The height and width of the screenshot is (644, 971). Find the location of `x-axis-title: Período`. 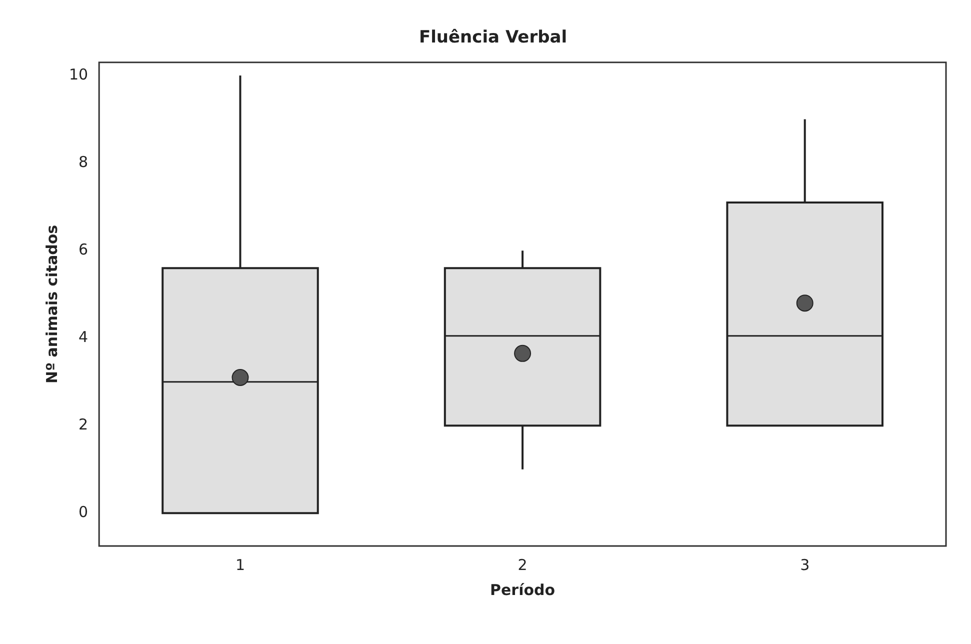

x-axis-title: Período is located at coordinates (523, 589).